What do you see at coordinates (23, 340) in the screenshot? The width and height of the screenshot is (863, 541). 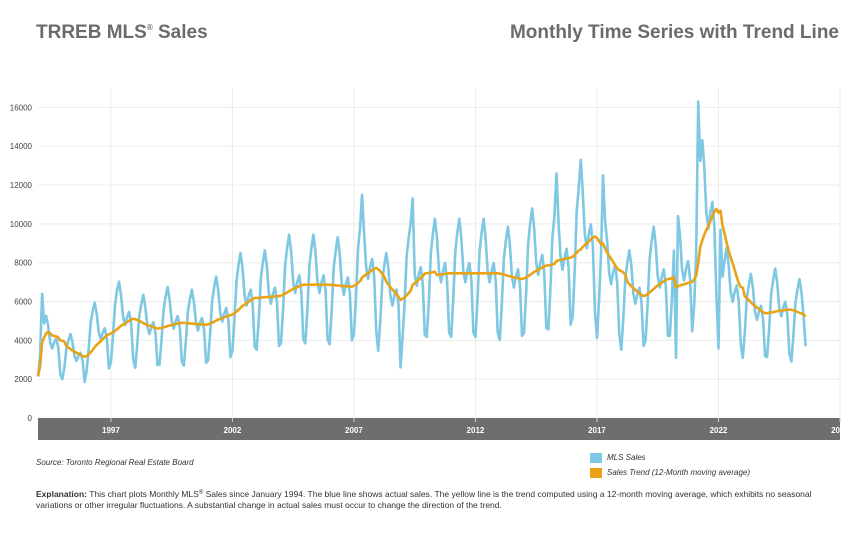 I see `y-tick-label: 4000` at bounding box center [23, 340].